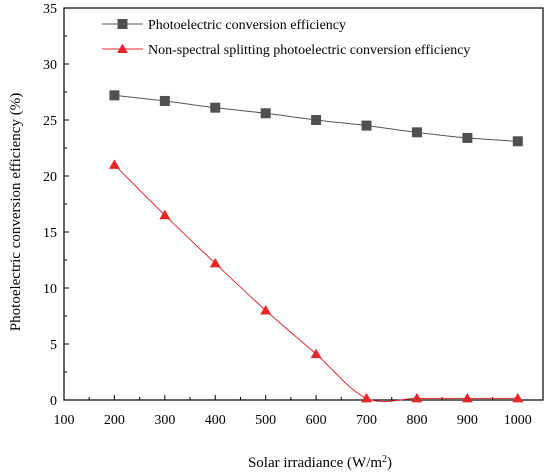 This screenshot has height=475, width=550. Describe the element at coordinates (64, 420) in the screenshot. I see `x-tick-label: 100` at that location.